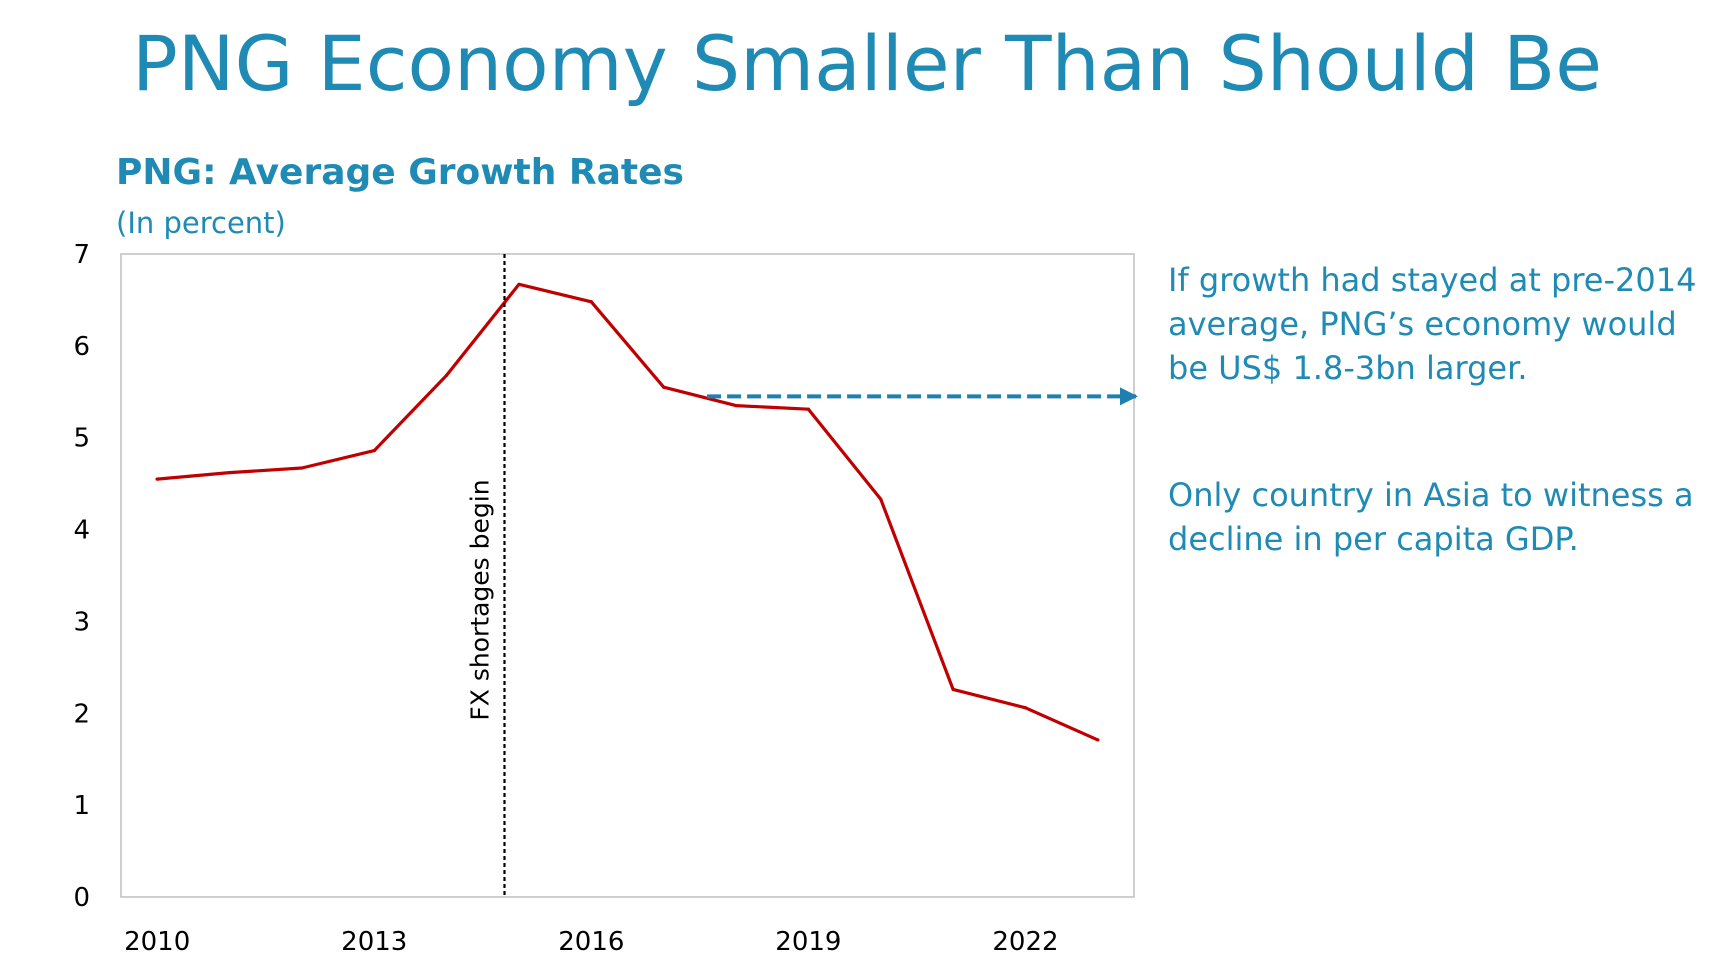  Describe the element at coordinates (81, 347) in the screenshot. I see `y-tick-label: 6` at that location.